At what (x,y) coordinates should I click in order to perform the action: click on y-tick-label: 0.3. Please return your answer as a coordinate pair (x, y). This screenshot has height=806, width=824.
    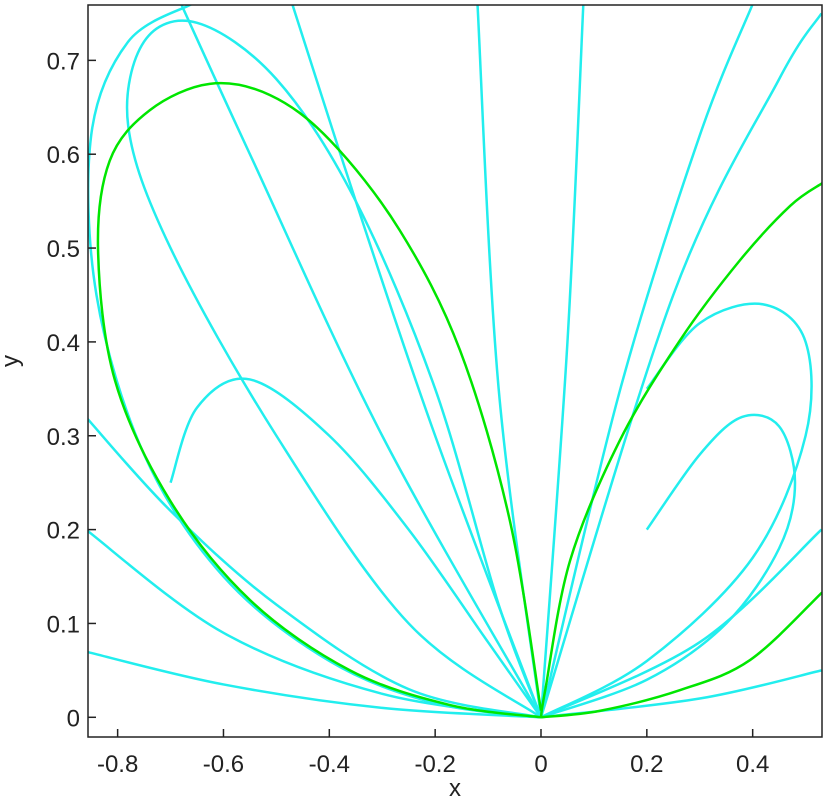
    Looking at the image, I should click on (63, 437).